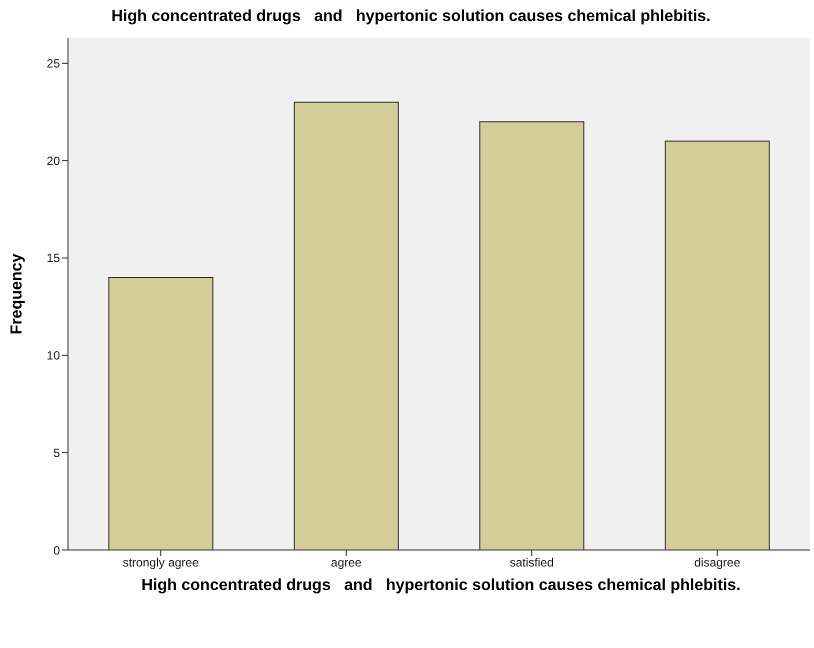 The width and height of the screenshot is (814, 648). What do you see at coordinates (532, 563) in the screenshot?
I see `x-tick-label: satisfied` at bounding box center [532, 563].